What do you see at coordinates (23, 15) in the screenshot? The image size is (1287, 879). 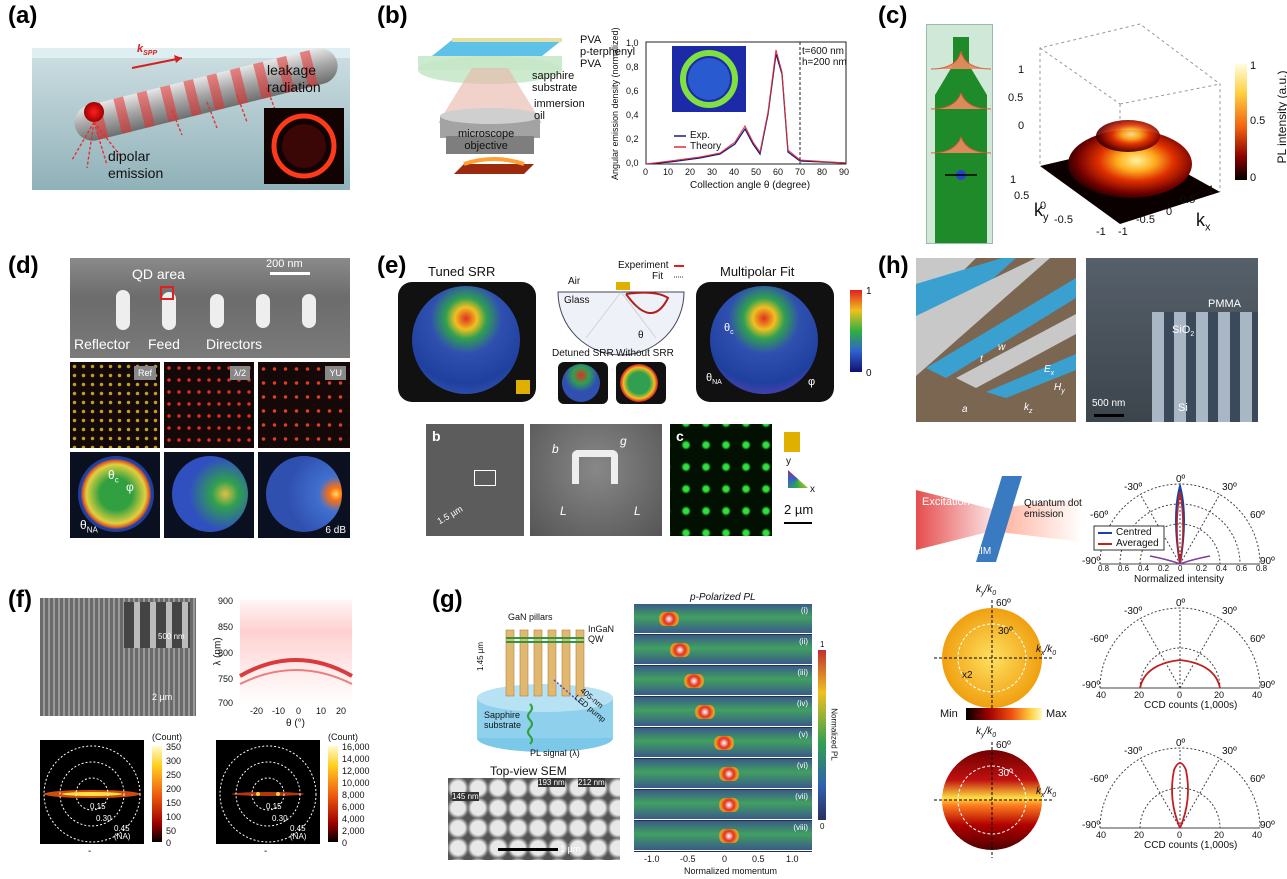 I see `panel-a-label: (a)` at bounding box center [23, 15].